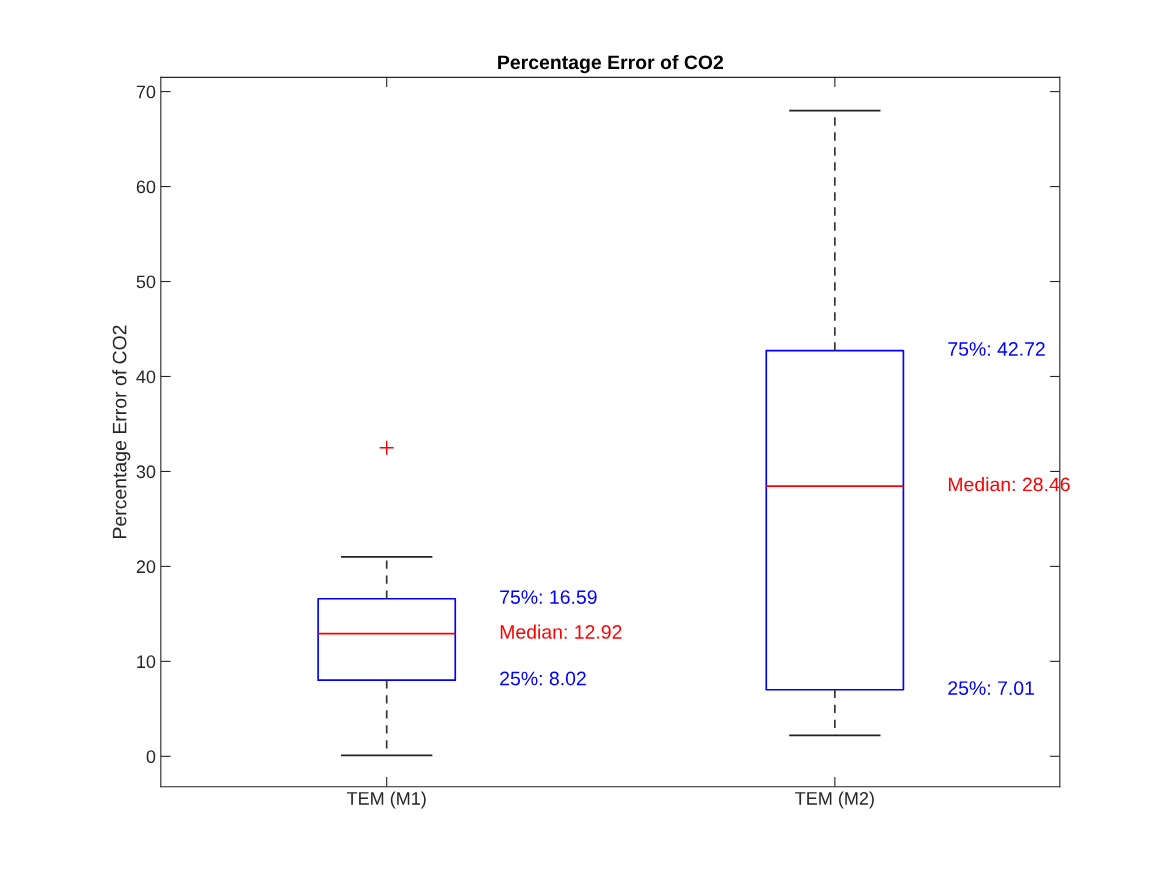  Describe the element at coordinates (146, 662) in the screenshot. I see `y-tick-label: 10` at that location.